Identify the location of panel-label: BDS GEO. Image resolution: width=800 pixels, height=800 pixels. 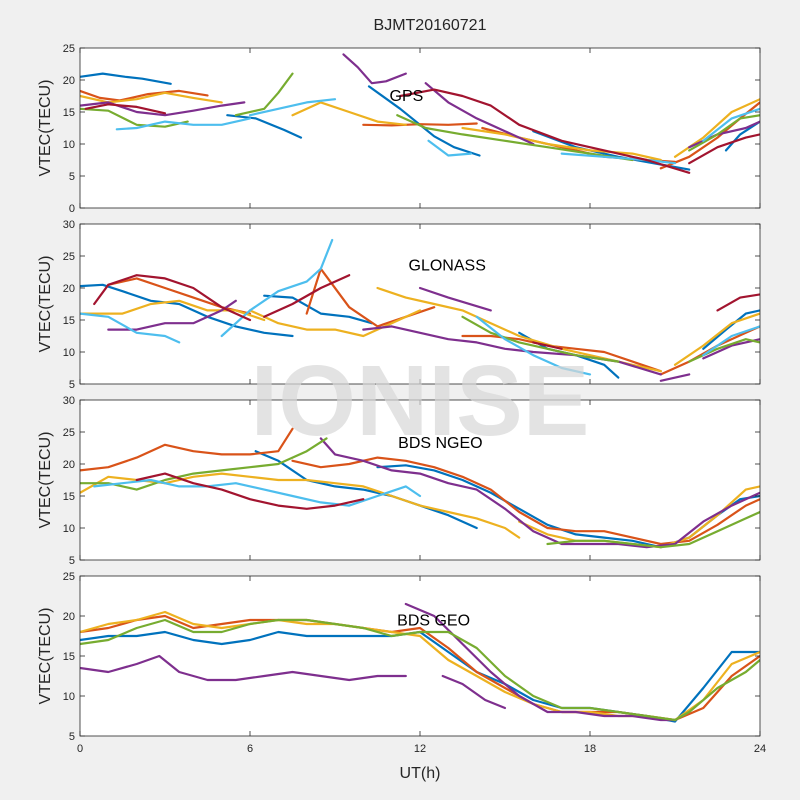
(433, 621).